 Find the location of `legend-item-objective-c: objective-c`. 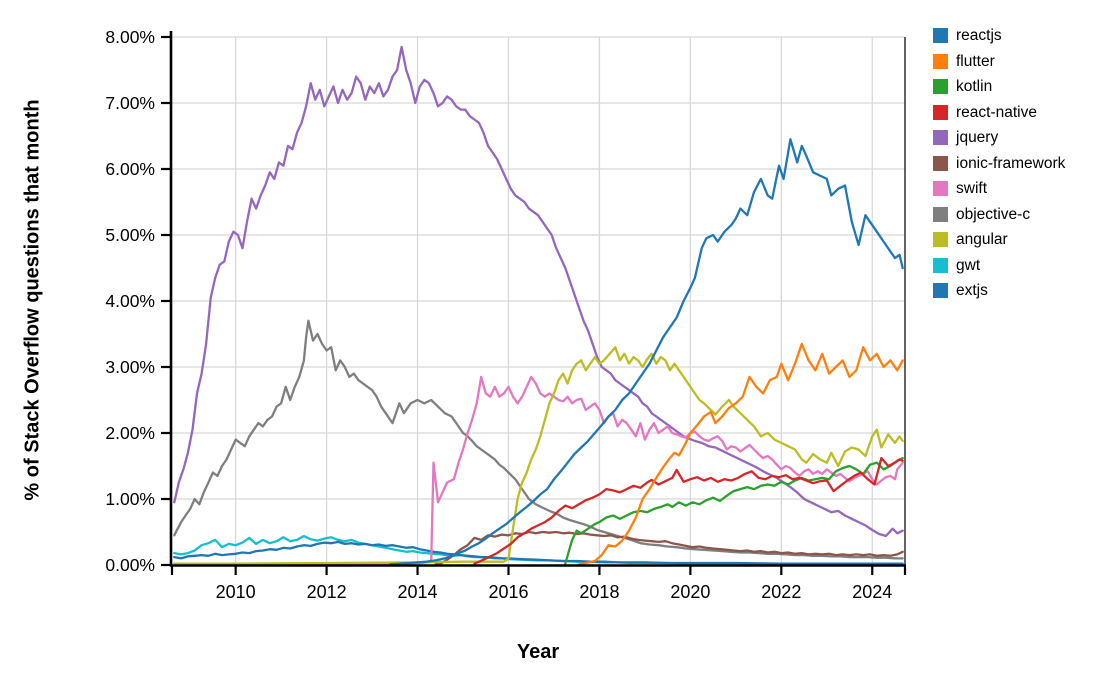

legend-item-objective-c: objective-c is located at coordinates (999, 214).